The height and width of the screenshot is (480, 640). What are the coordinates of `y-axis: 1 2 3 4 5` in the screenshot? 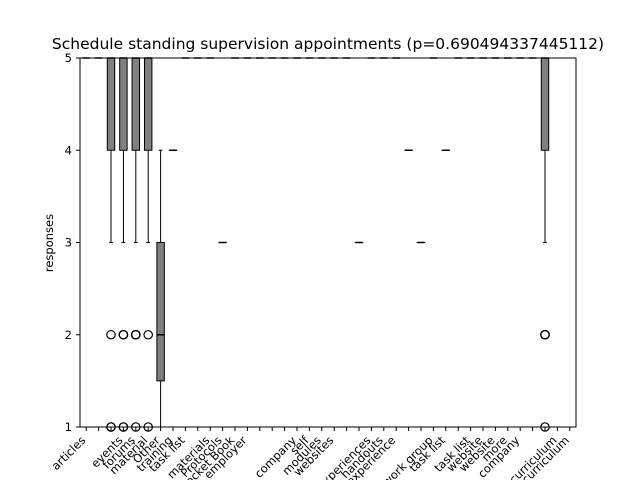 It's located at (72, 242).